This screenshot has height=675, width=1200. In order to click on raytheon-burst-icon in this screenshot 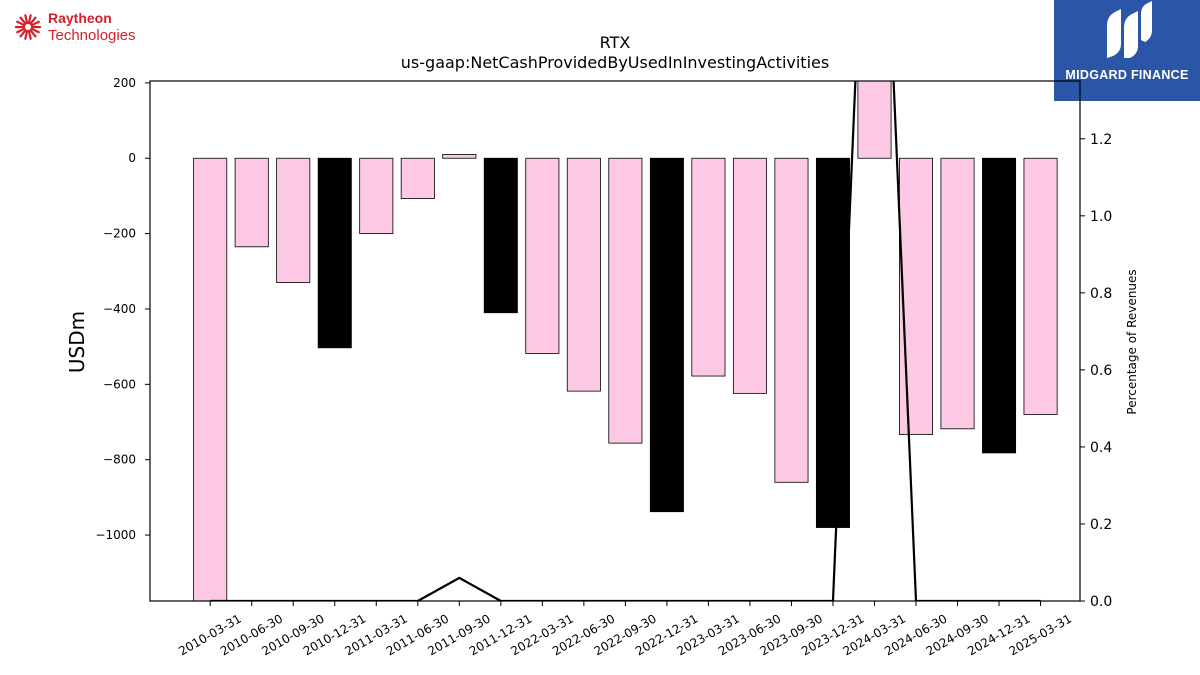, I will do `click(28, 27)`.